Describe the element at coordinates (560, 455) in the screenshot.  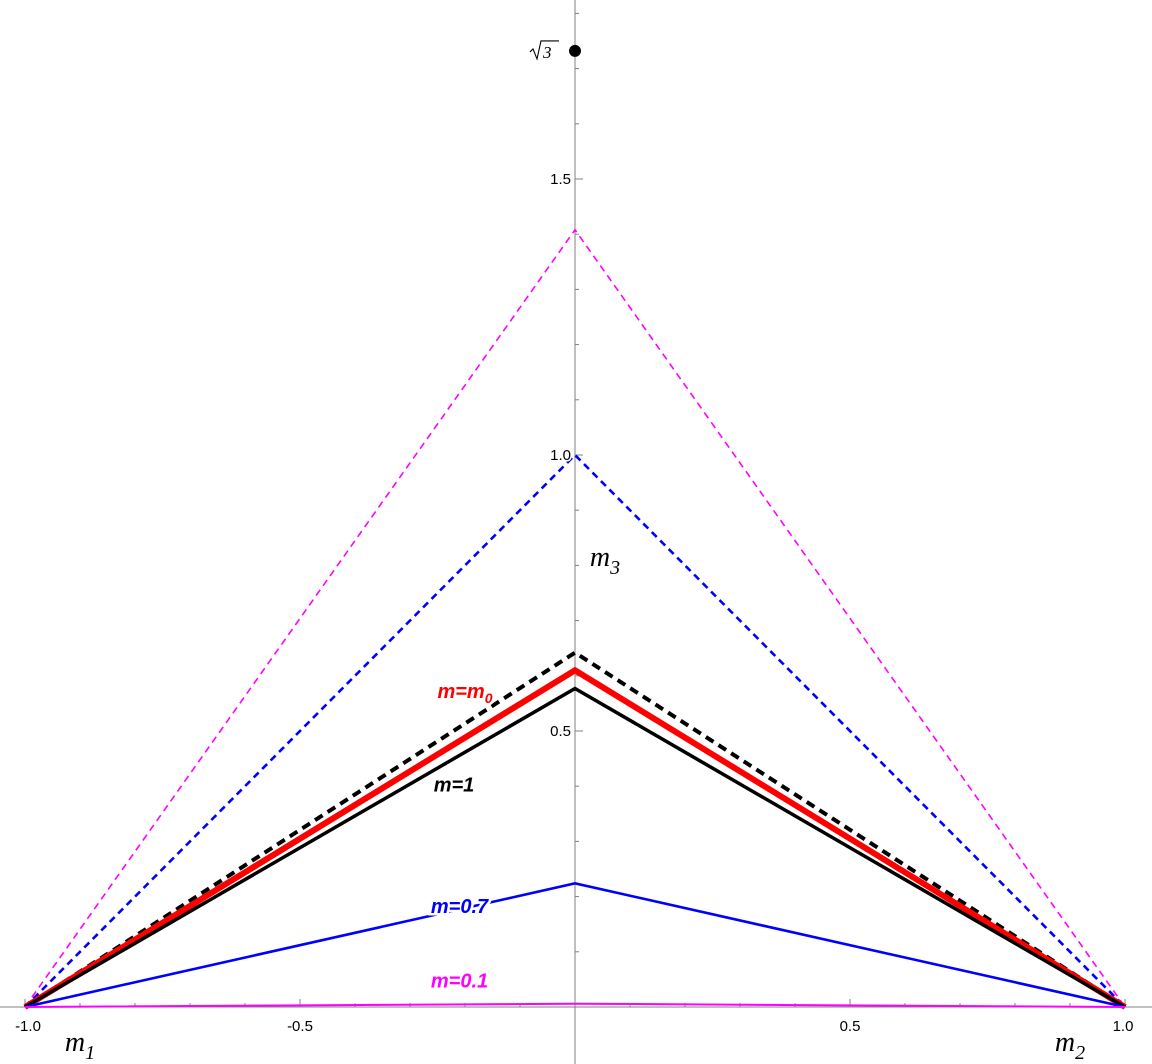
I see `y-tick-label: 1.0` at that location.